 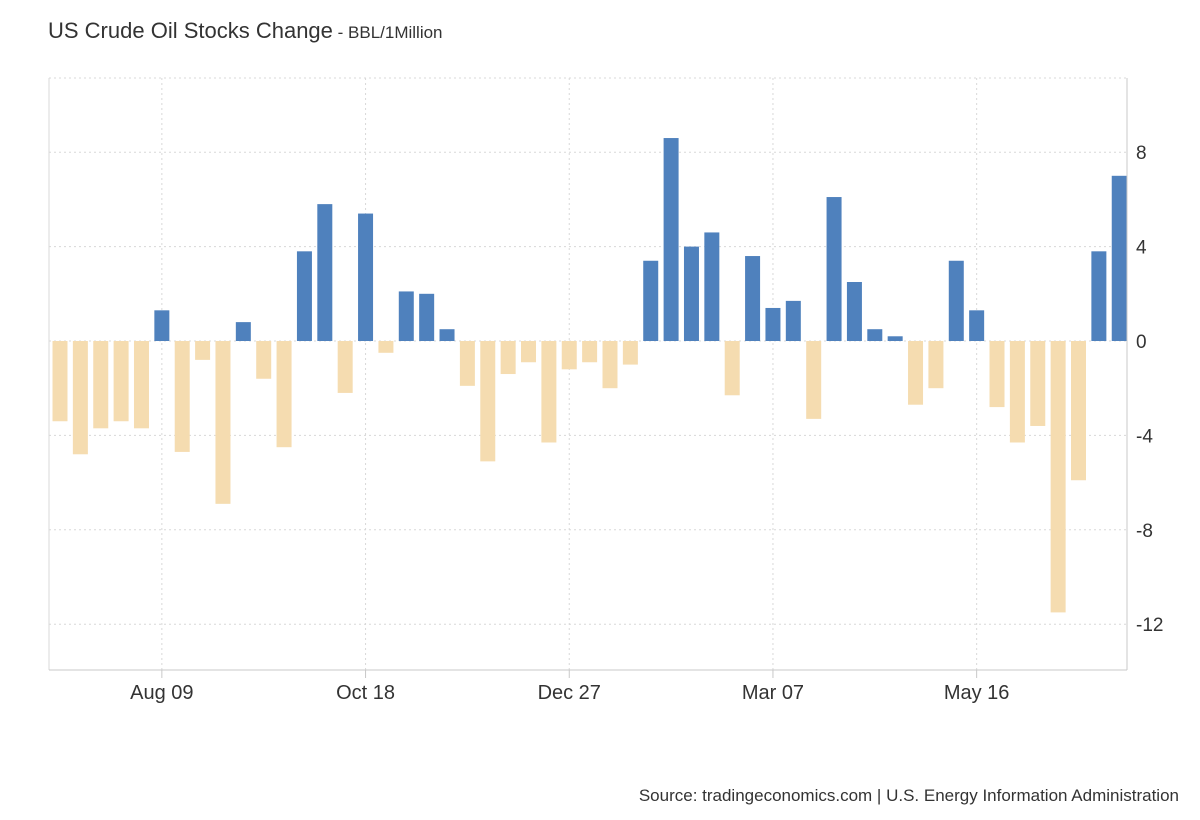 What do you see at coordinates (773, 693) in the screenshot?
I see `x-tick-label: Mar 07` at bounding box center [773, 693].